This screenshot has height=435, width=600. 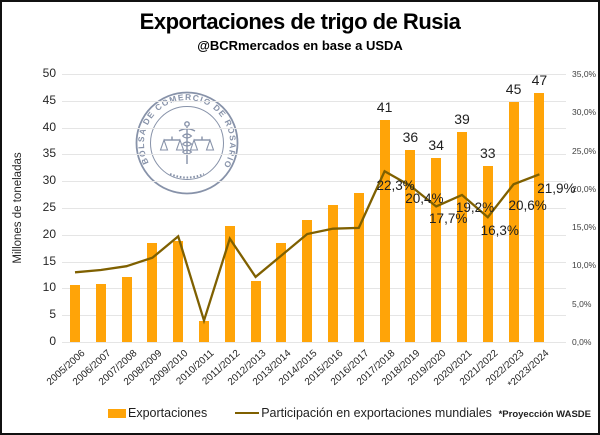 I want to click on line-value-label: 17,7%, so click(x=448, y=219).